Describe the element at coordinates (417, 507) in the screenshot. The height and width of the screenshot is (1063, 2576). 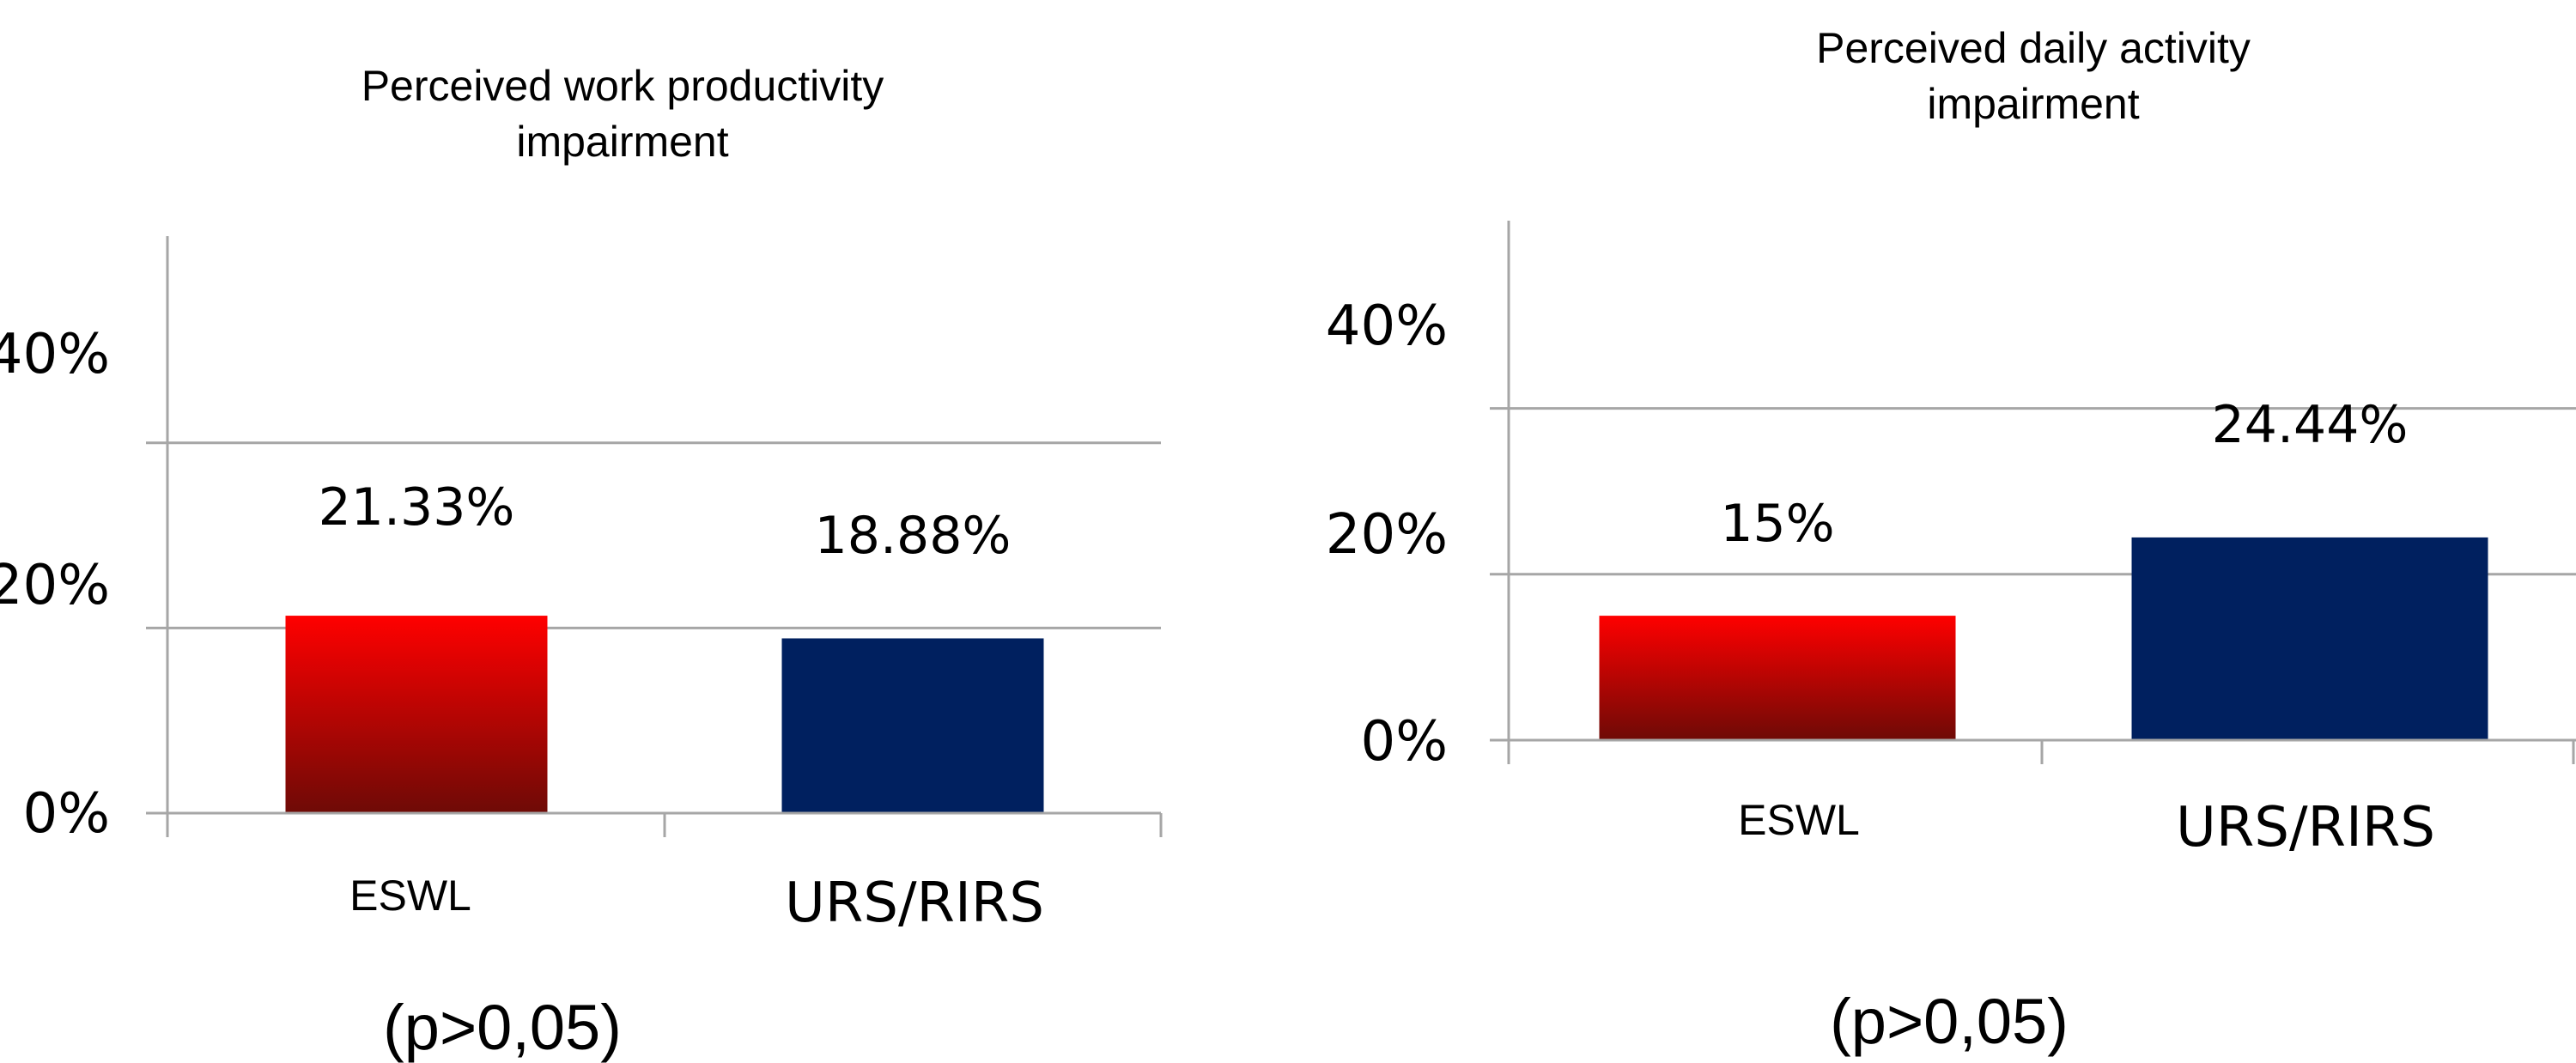
I see `data-label-eswl: 21.33%` at that location.